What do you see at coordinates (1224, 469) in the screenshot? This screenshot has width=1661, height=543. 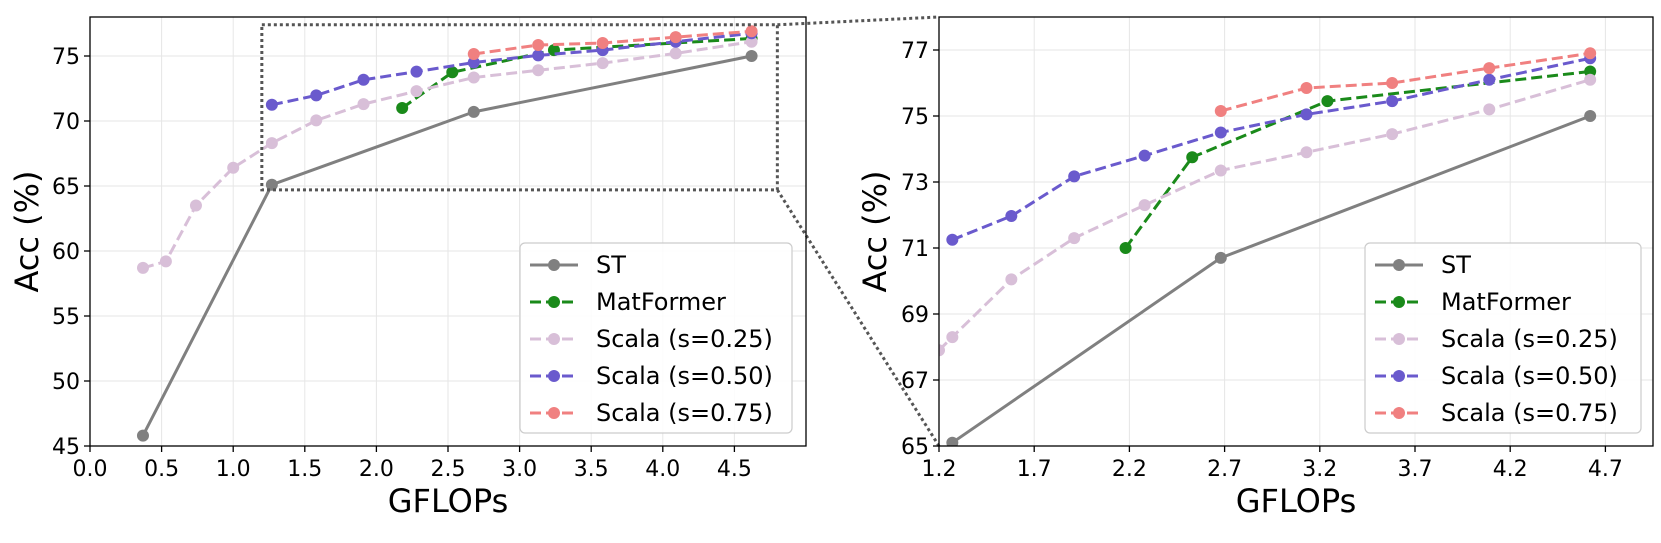 I see `x-tick-label: 2.7` at bounding box center [1224, 469].